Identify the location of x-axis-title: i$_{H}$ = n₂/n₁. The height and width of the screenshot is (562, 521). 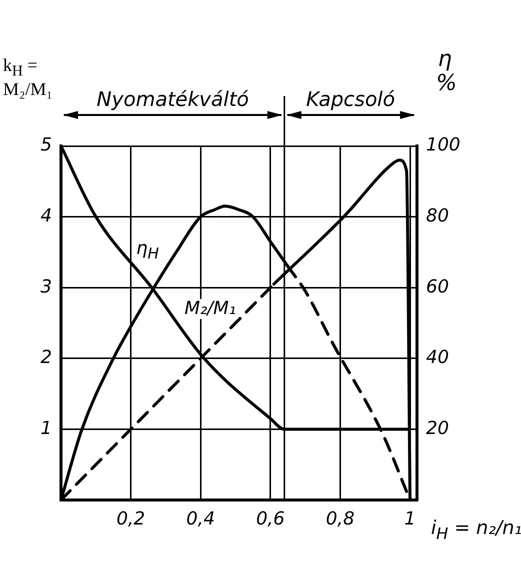
(476, 530).